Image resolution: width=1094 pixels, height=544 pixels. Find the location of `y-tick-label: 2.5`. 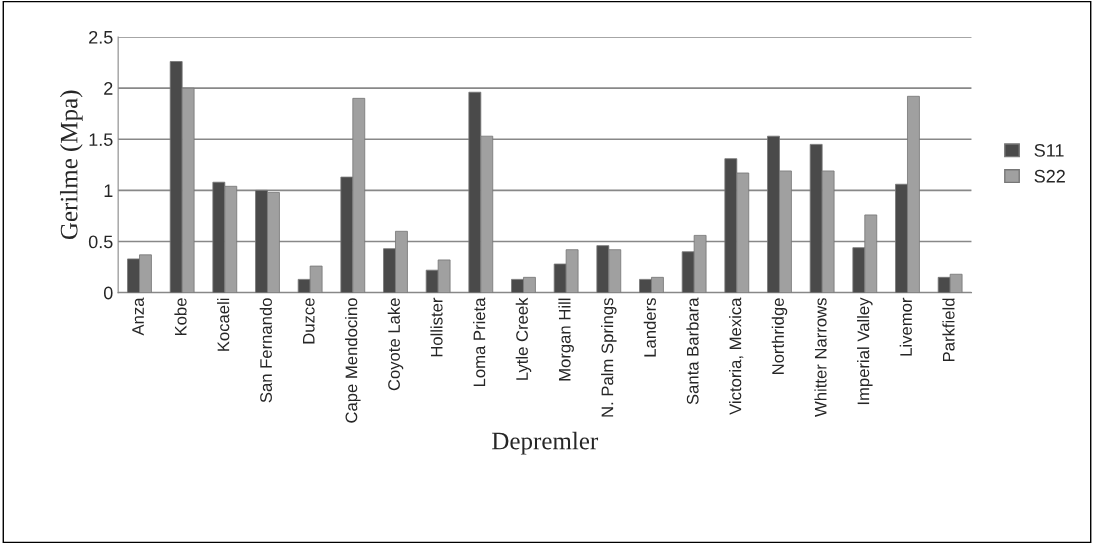

y-tick-label: 2.5 is located at coordinates (101, 37).